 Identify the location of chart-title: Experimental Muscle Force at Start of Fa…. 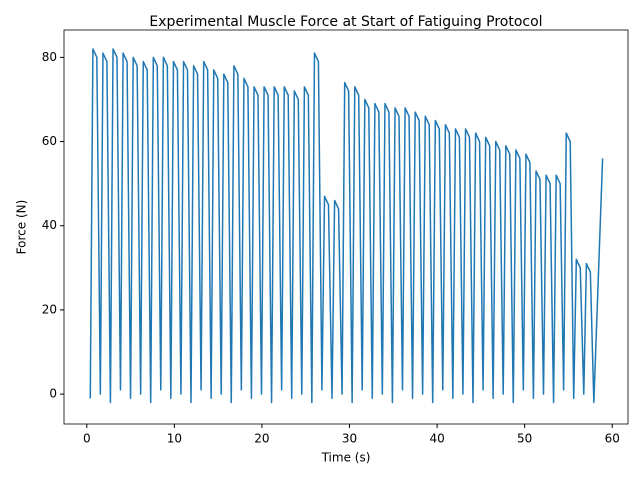
(345, 22).